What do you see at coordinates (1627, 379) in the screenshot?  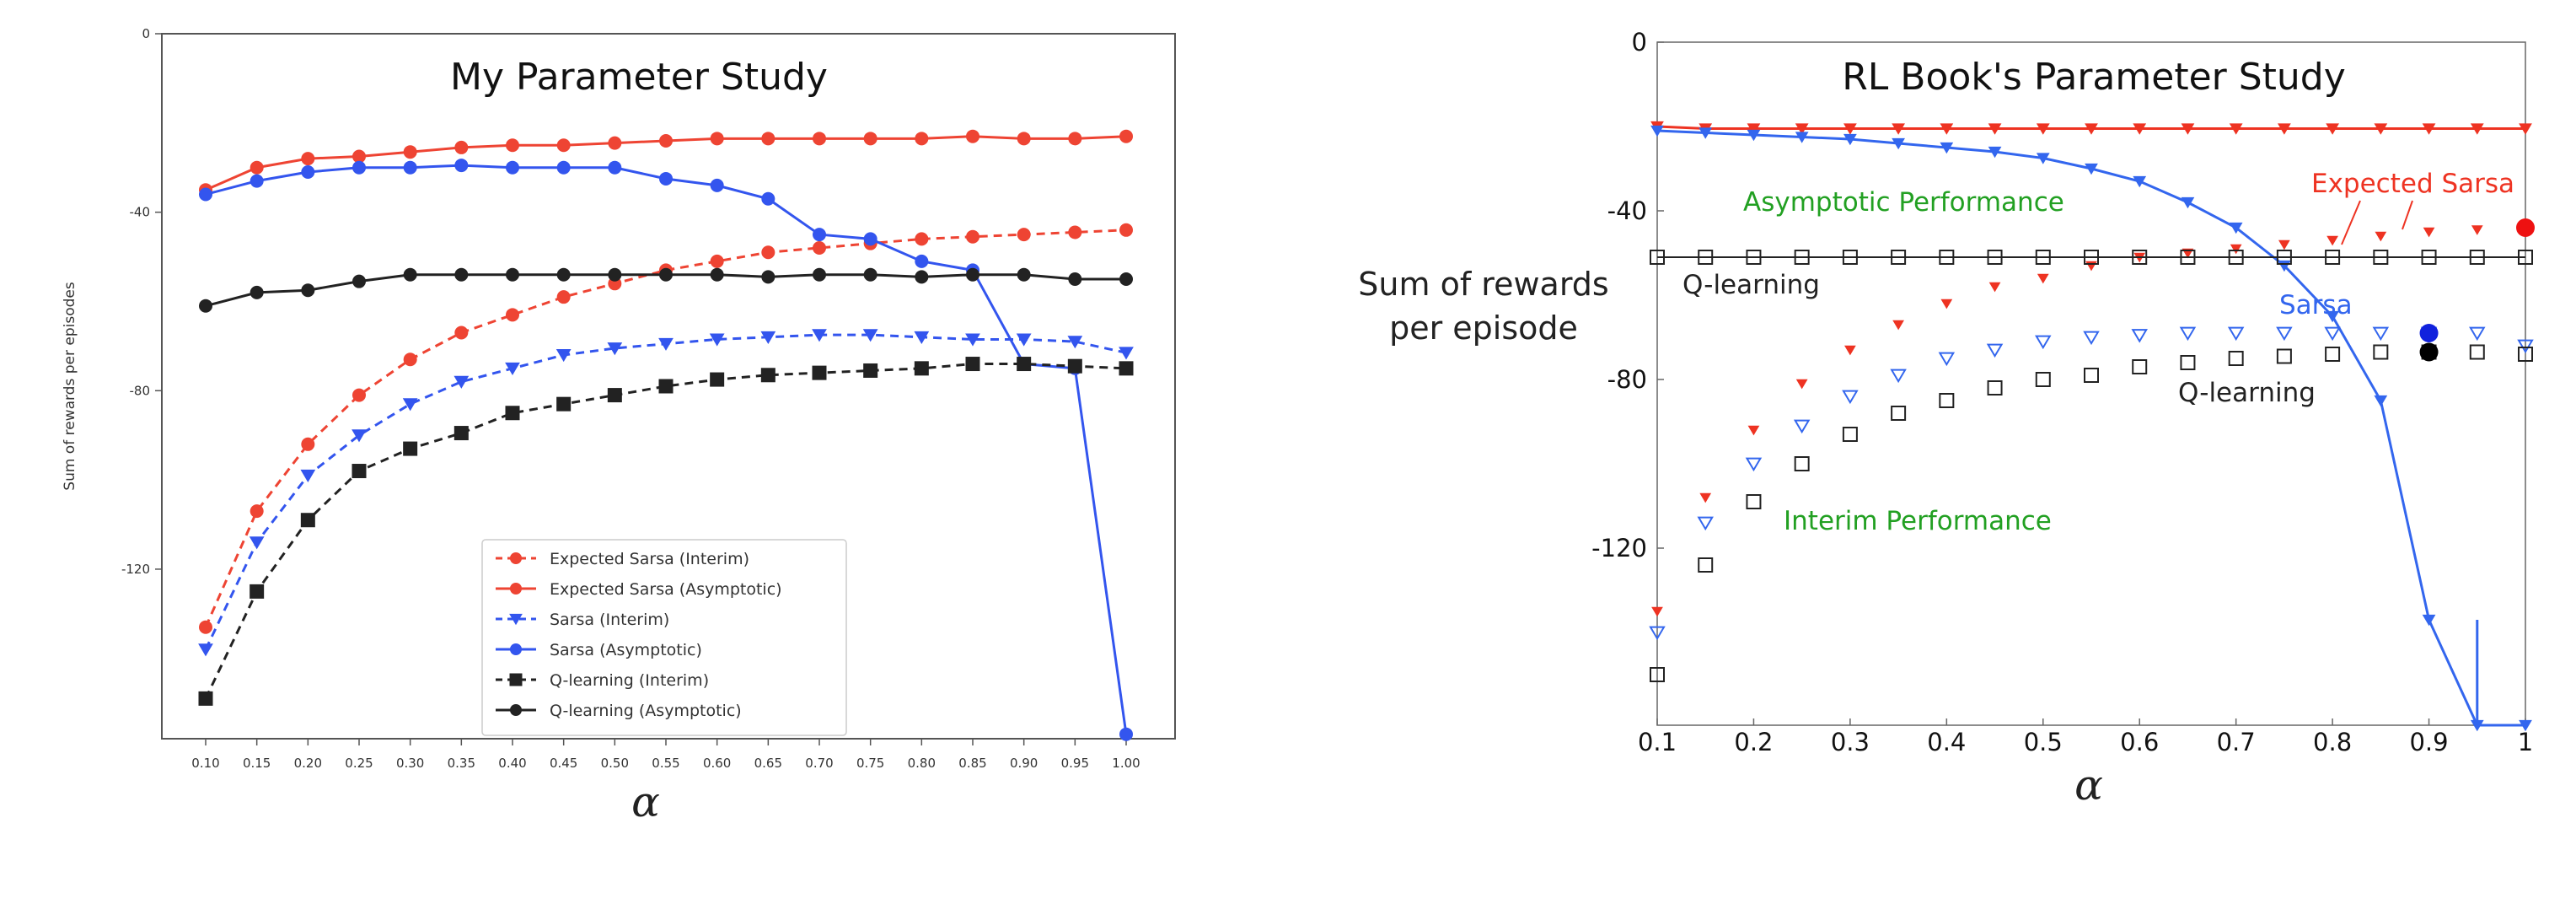 I see `right-y-tick-label: -80` at bounding box center [1627, 379].